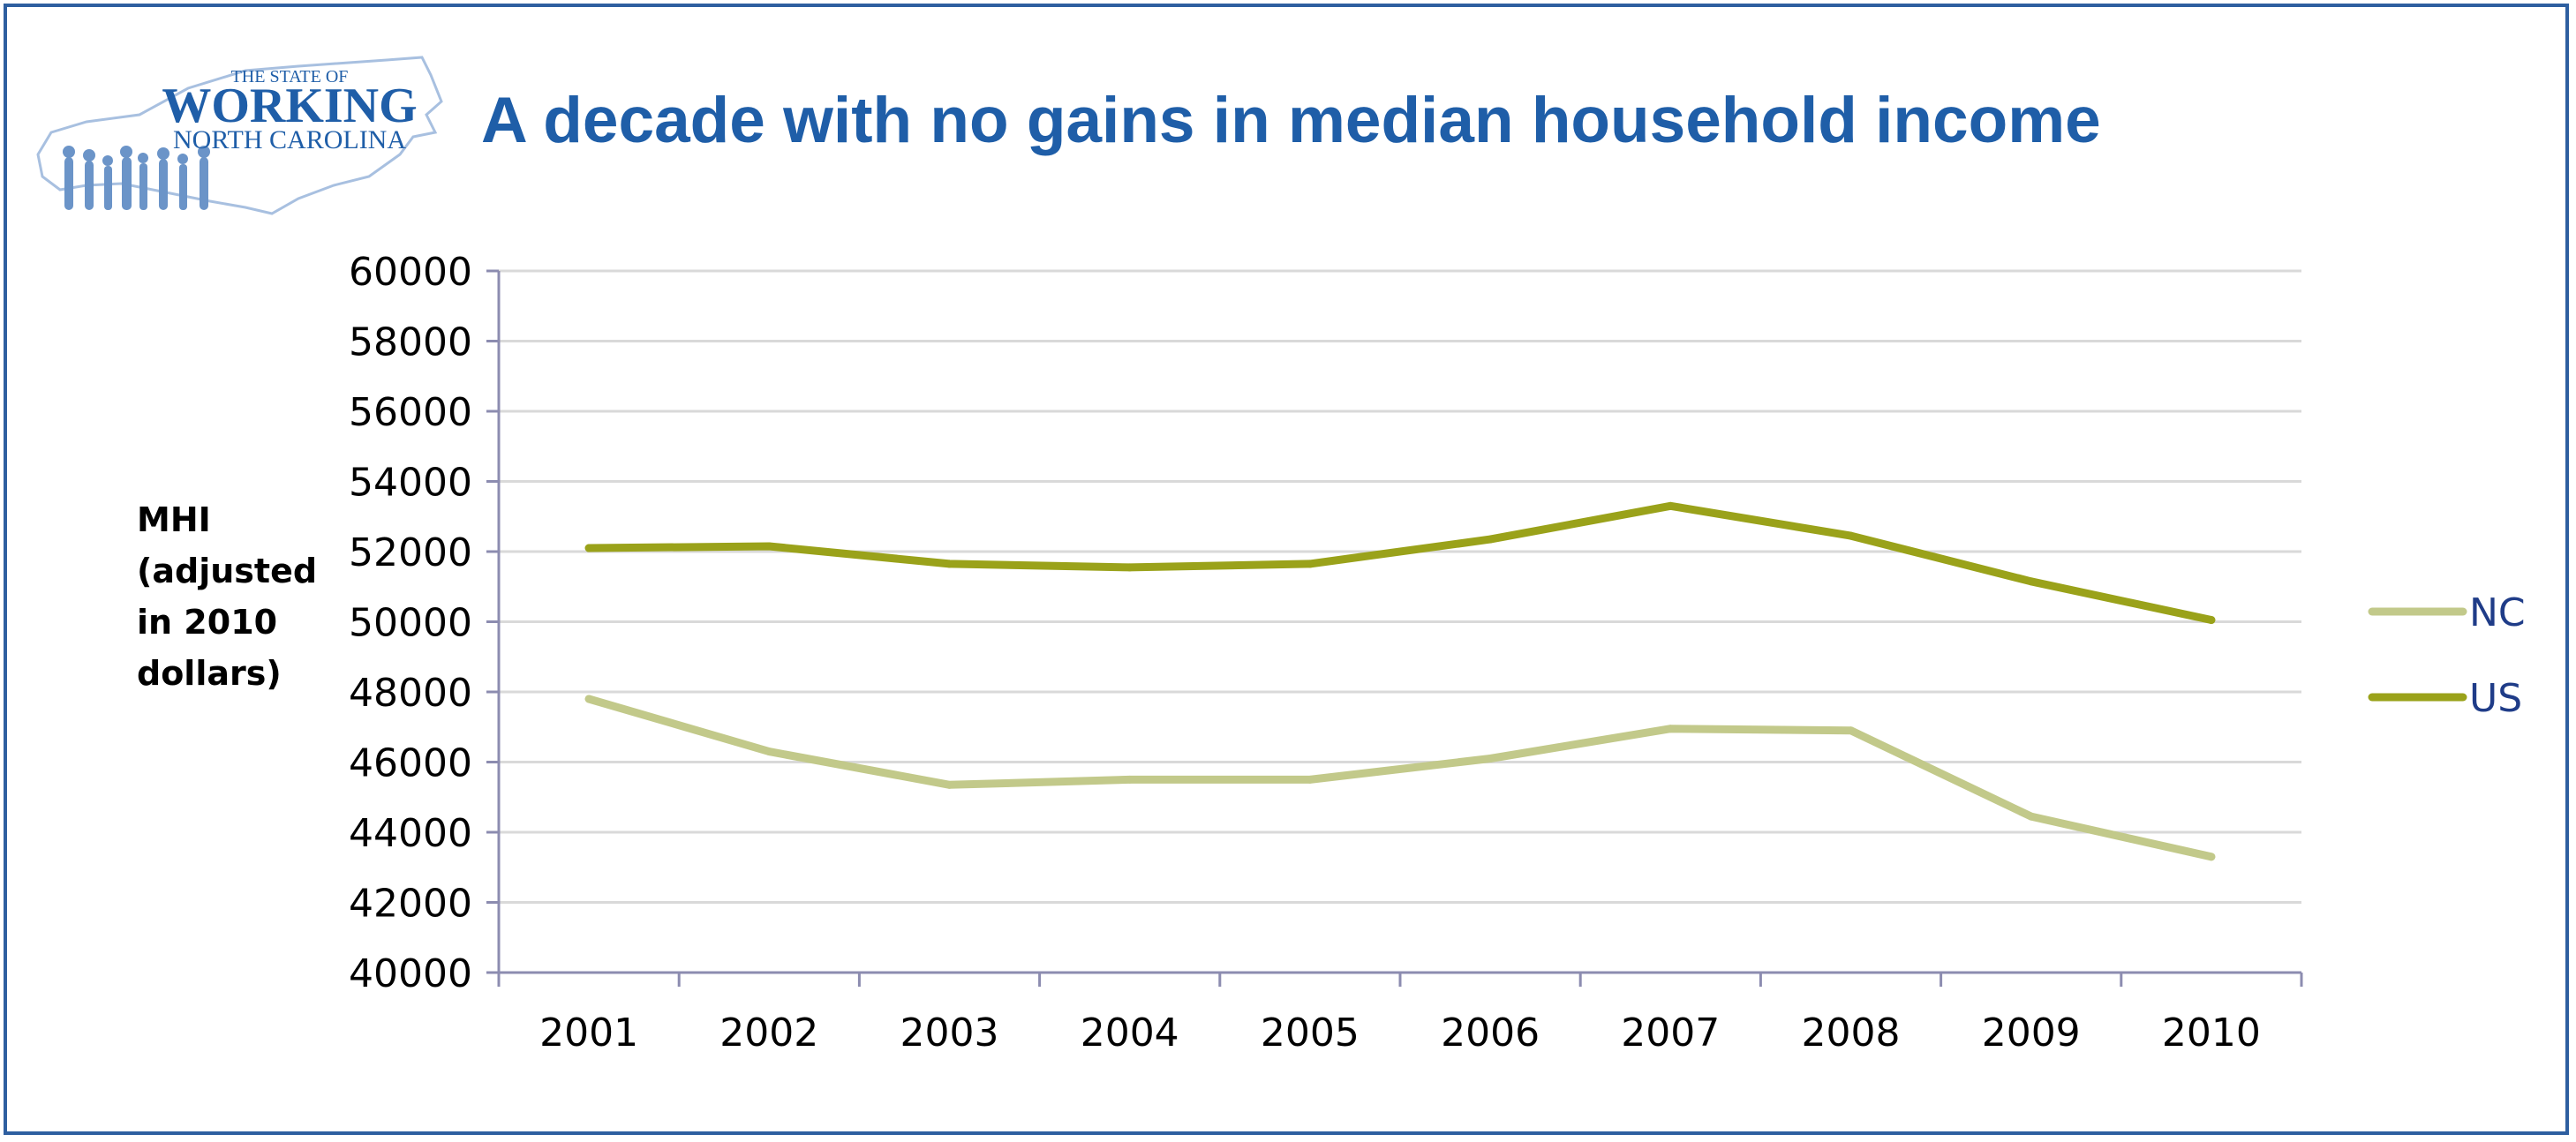  Describe the element at coordinates (589, 699) in the screenshot. I see `data-point-nc-2001` at that location.